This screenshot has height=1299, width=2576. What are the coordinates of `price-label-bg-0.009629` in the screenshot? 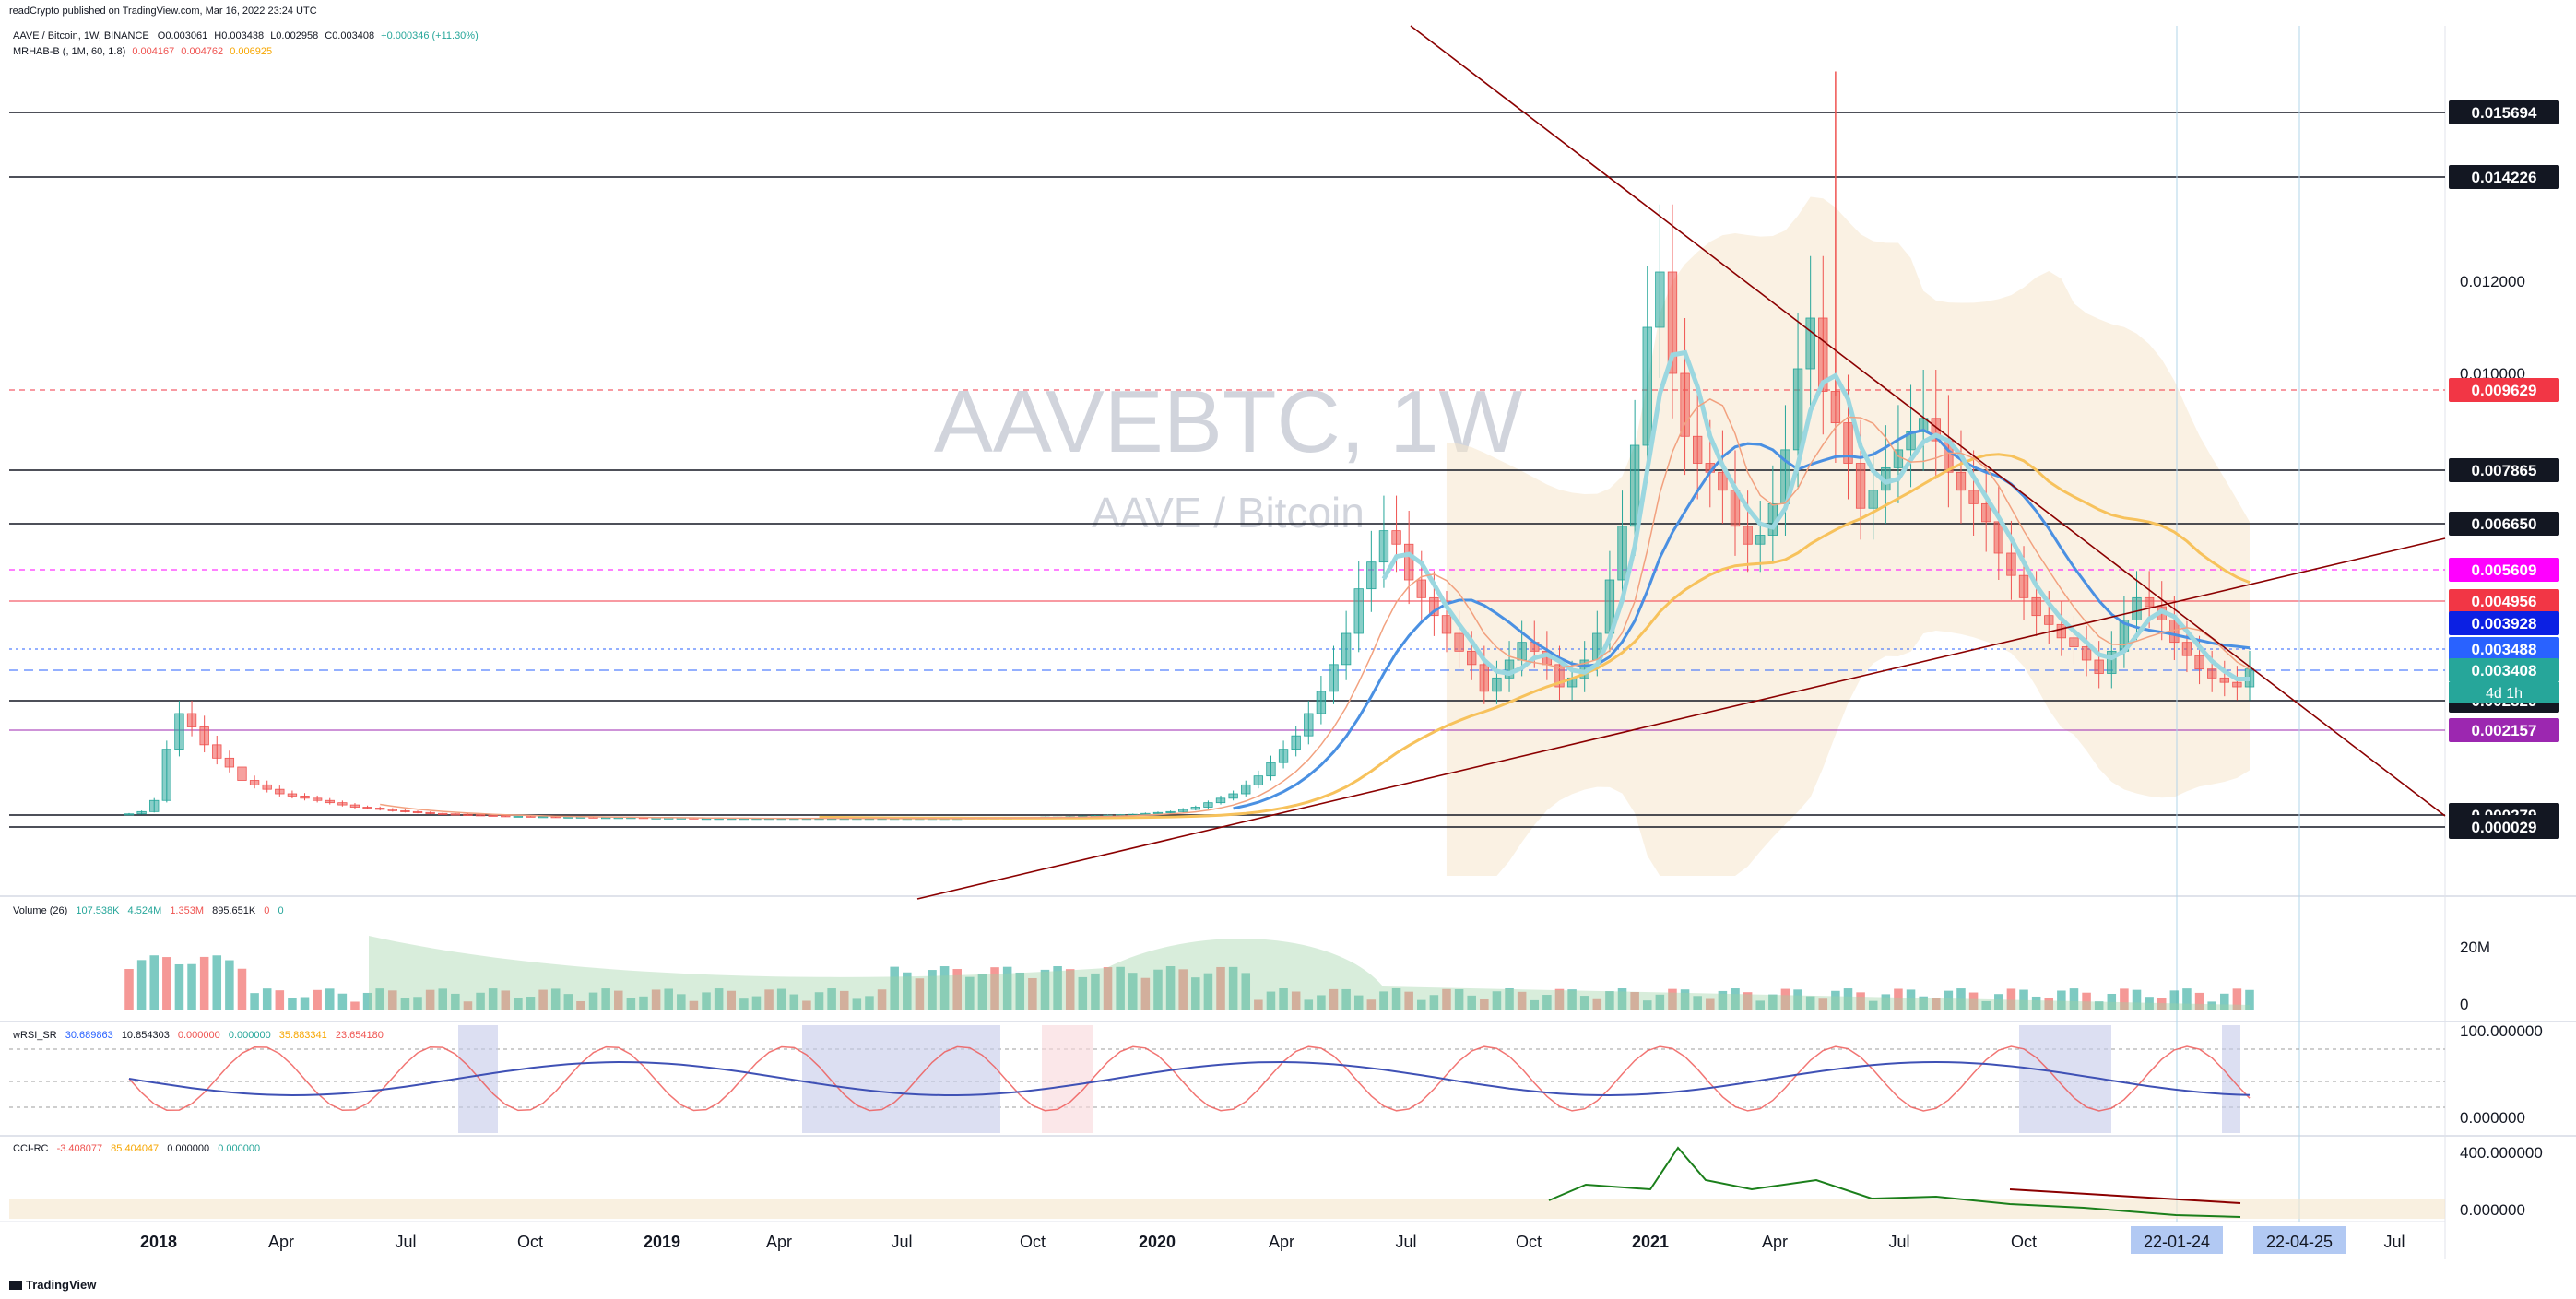 It's located at (2504, 390).